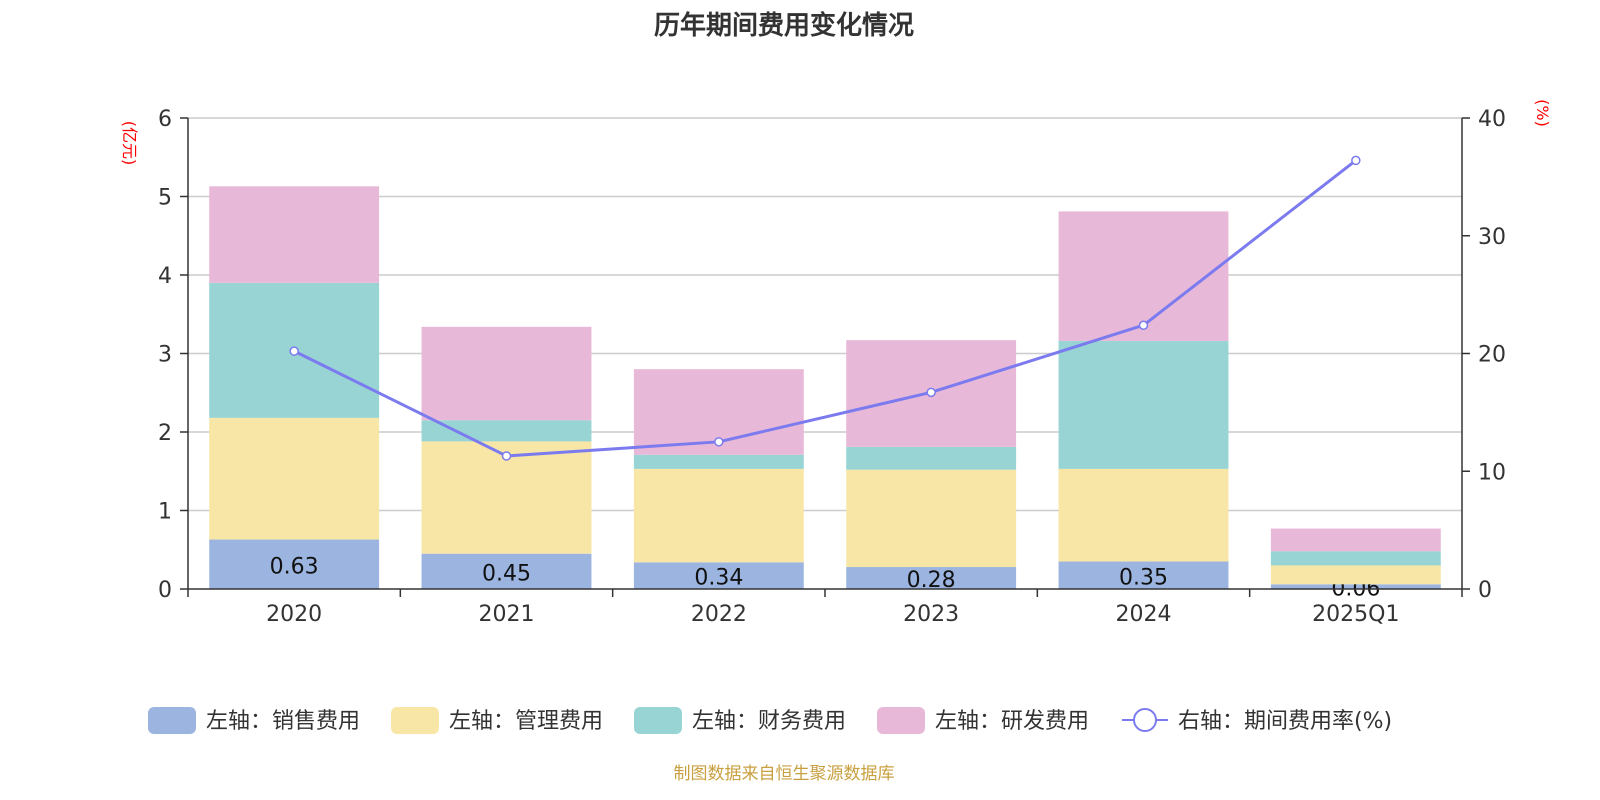 The image size is (1600, 800). I want to click on bar-data-label: 0.63, so click(294, 566).